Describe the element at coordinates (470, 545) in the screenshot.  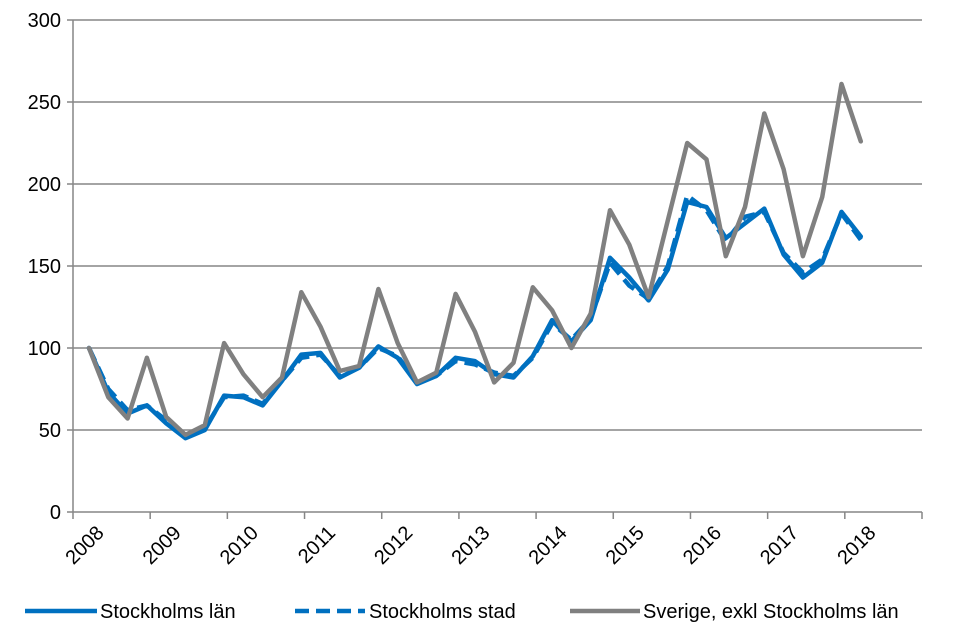
I see `x-tick-label: 2013` at that location.